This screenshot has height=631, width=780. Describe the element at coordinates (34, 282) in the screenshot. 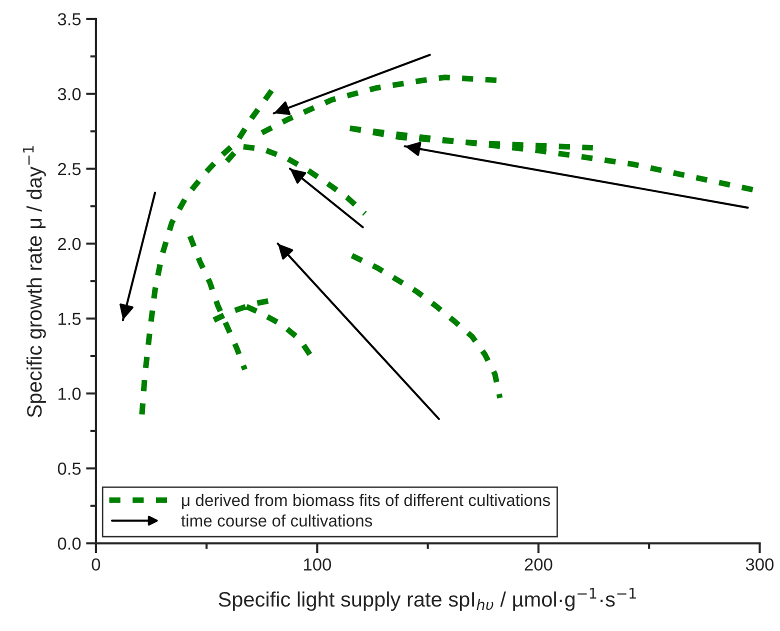

I see `y-axis-title: Specific growth rate μ / day$^{−1}$` at that location.